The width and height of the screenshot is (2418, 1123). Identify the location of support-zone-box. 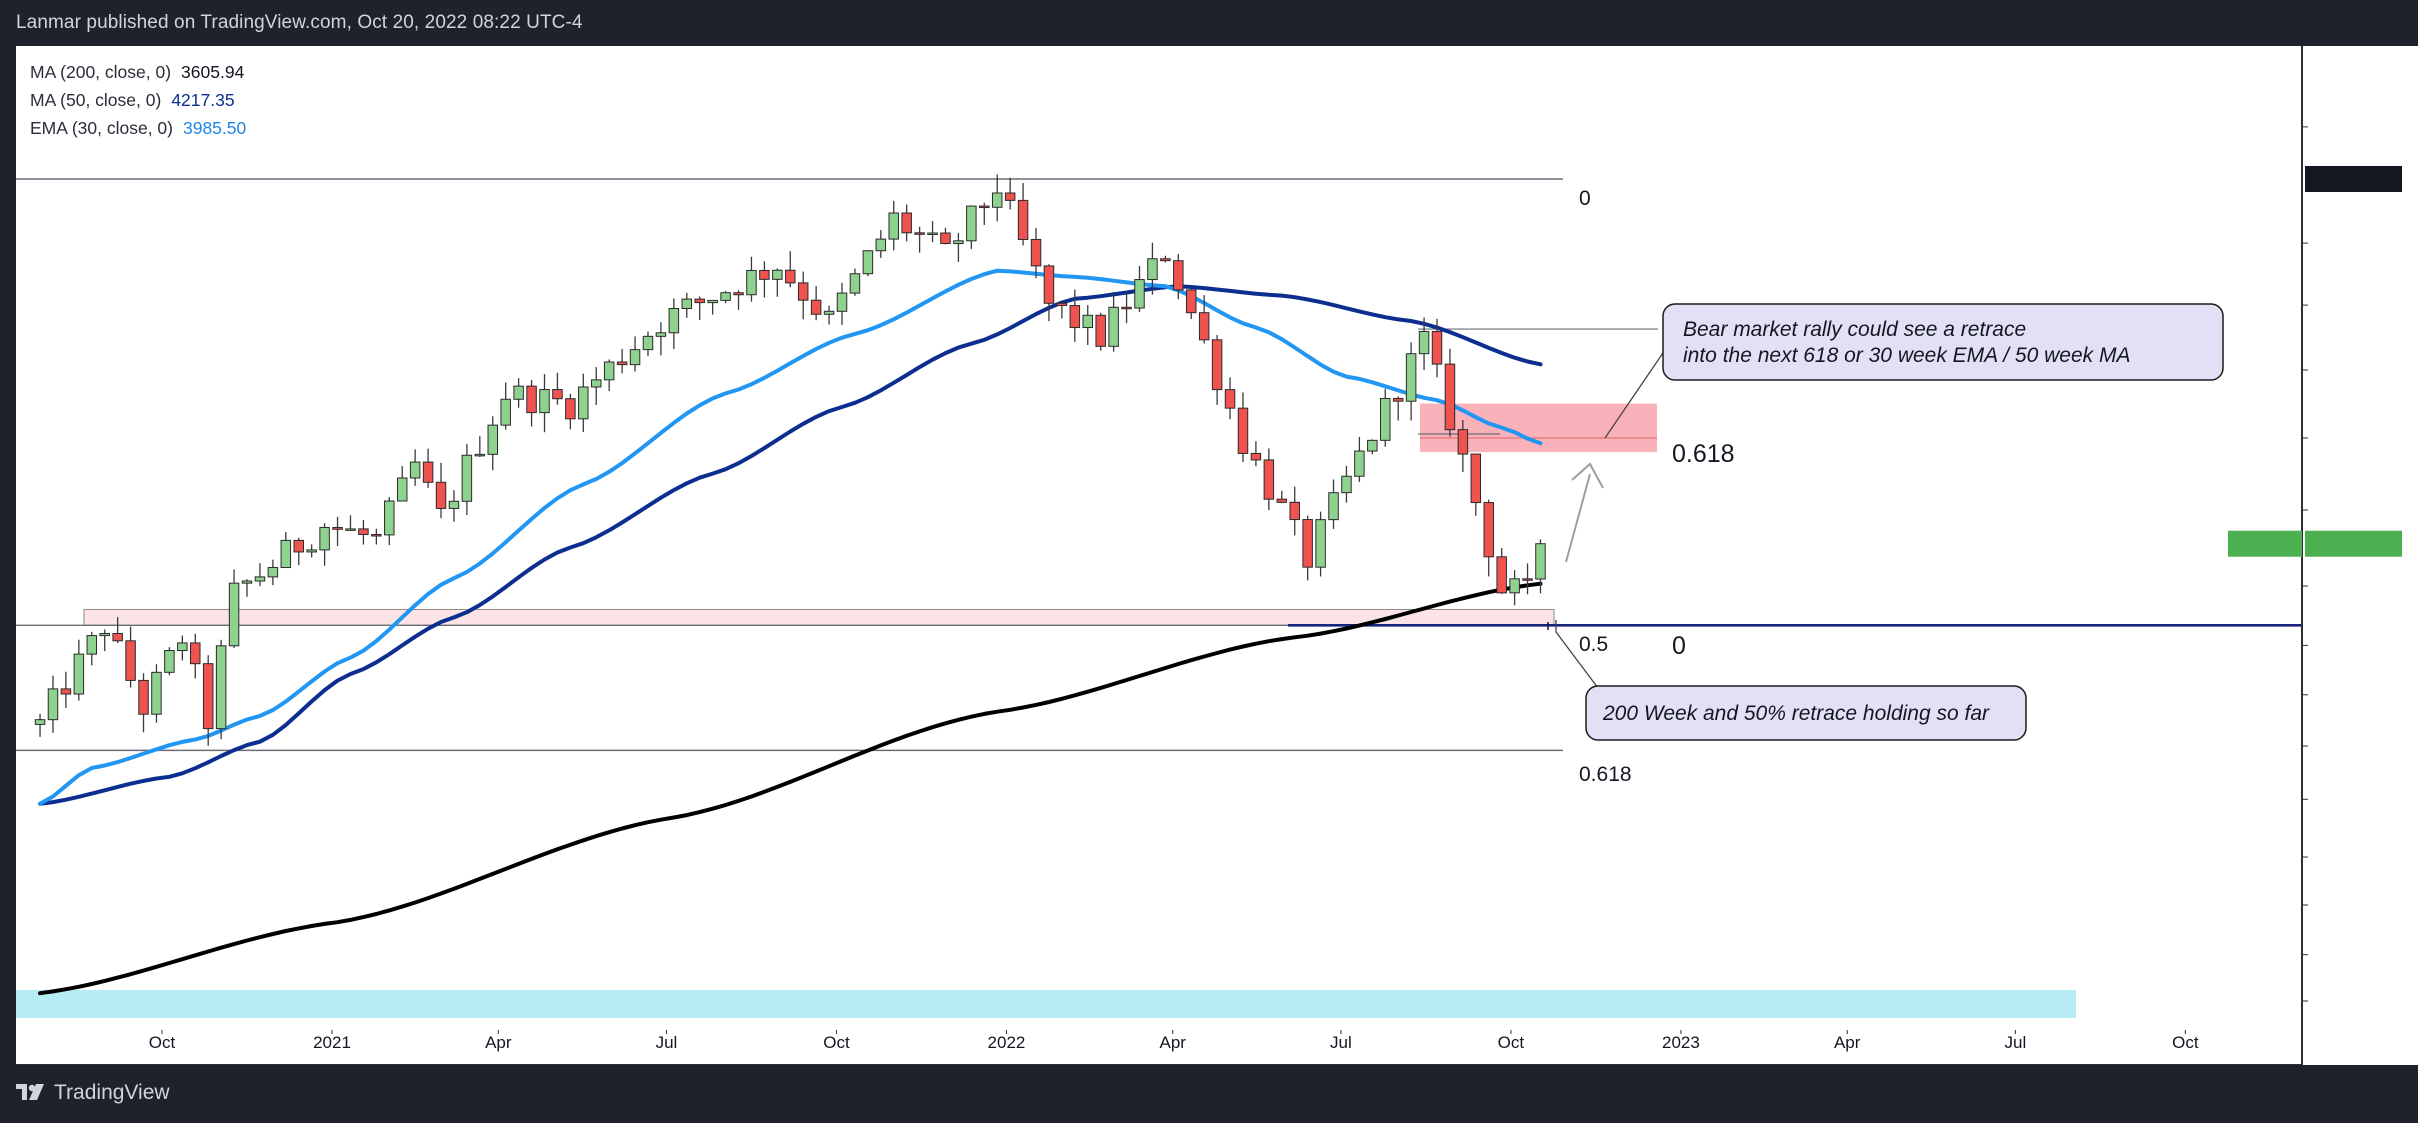
(819, 617).